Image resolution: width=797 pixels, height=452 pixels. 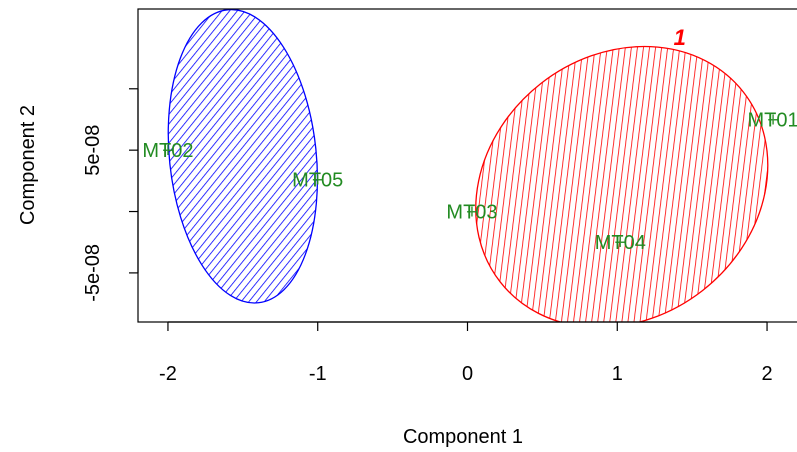 I want to click on x-tick-label: 0, so click(x=467, y=374).